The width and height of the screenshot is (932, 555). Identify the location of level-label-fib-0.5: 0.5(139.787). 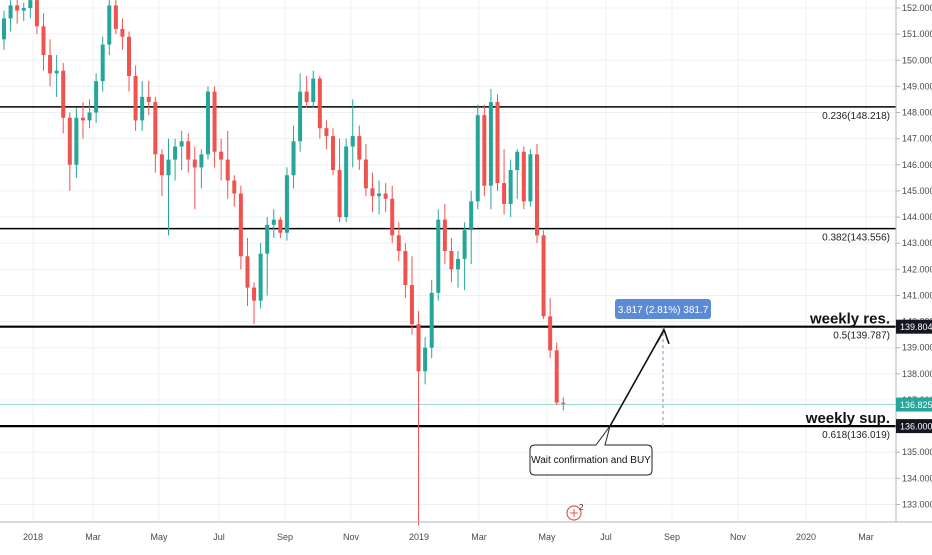
(861, 336).